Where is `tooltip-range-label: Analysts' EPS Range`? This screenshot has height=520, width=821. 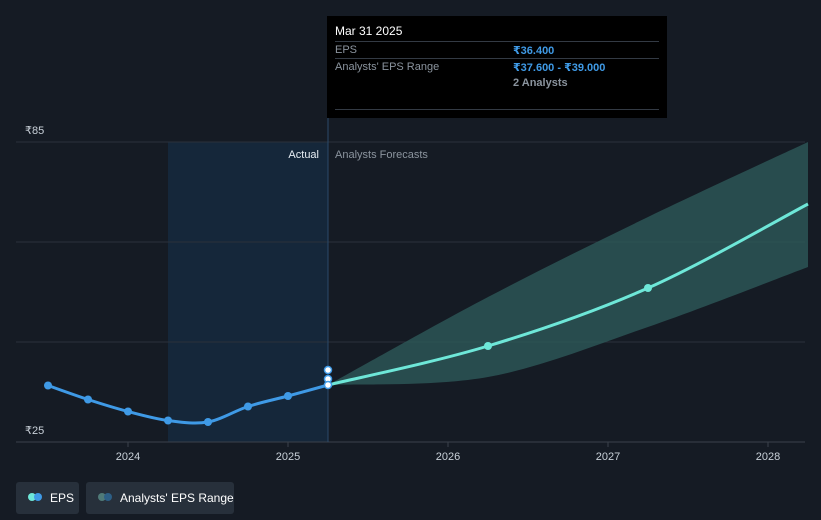 tooltip-range-label: Analysts' EPS Range is located at coordinates (387, 67).